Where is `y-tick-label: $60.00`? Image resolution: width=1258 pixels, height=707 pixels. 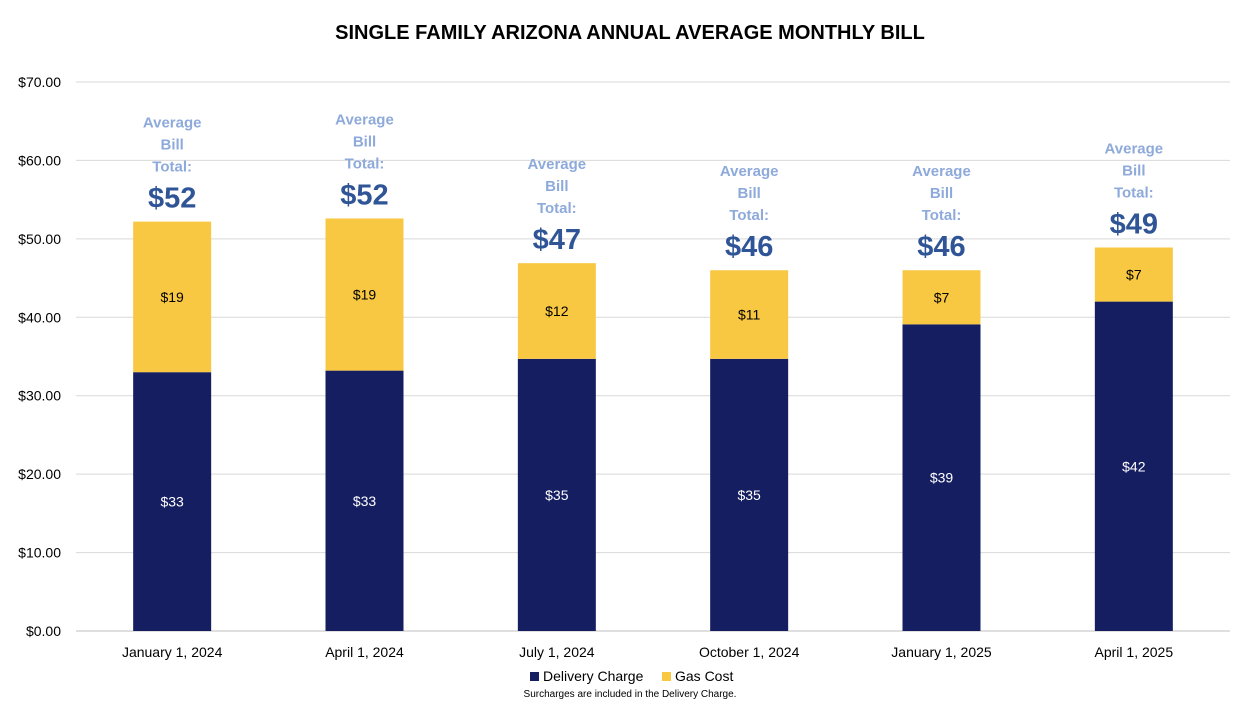
y-tick-label: $60.00 is located at coordinates (39, 160).